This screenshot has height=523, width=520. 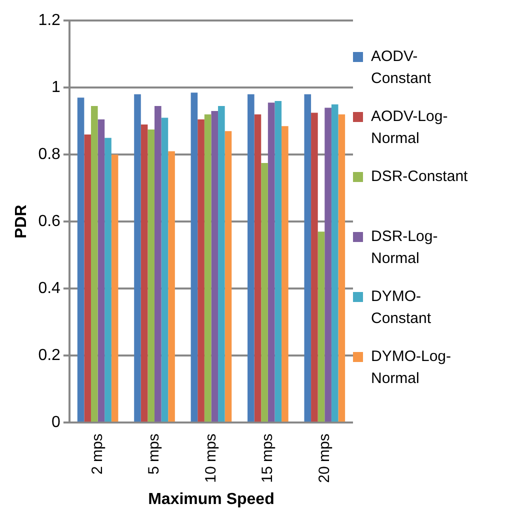 I want to click on x-tick-label: 15 mps, so click(x=267, y=458).